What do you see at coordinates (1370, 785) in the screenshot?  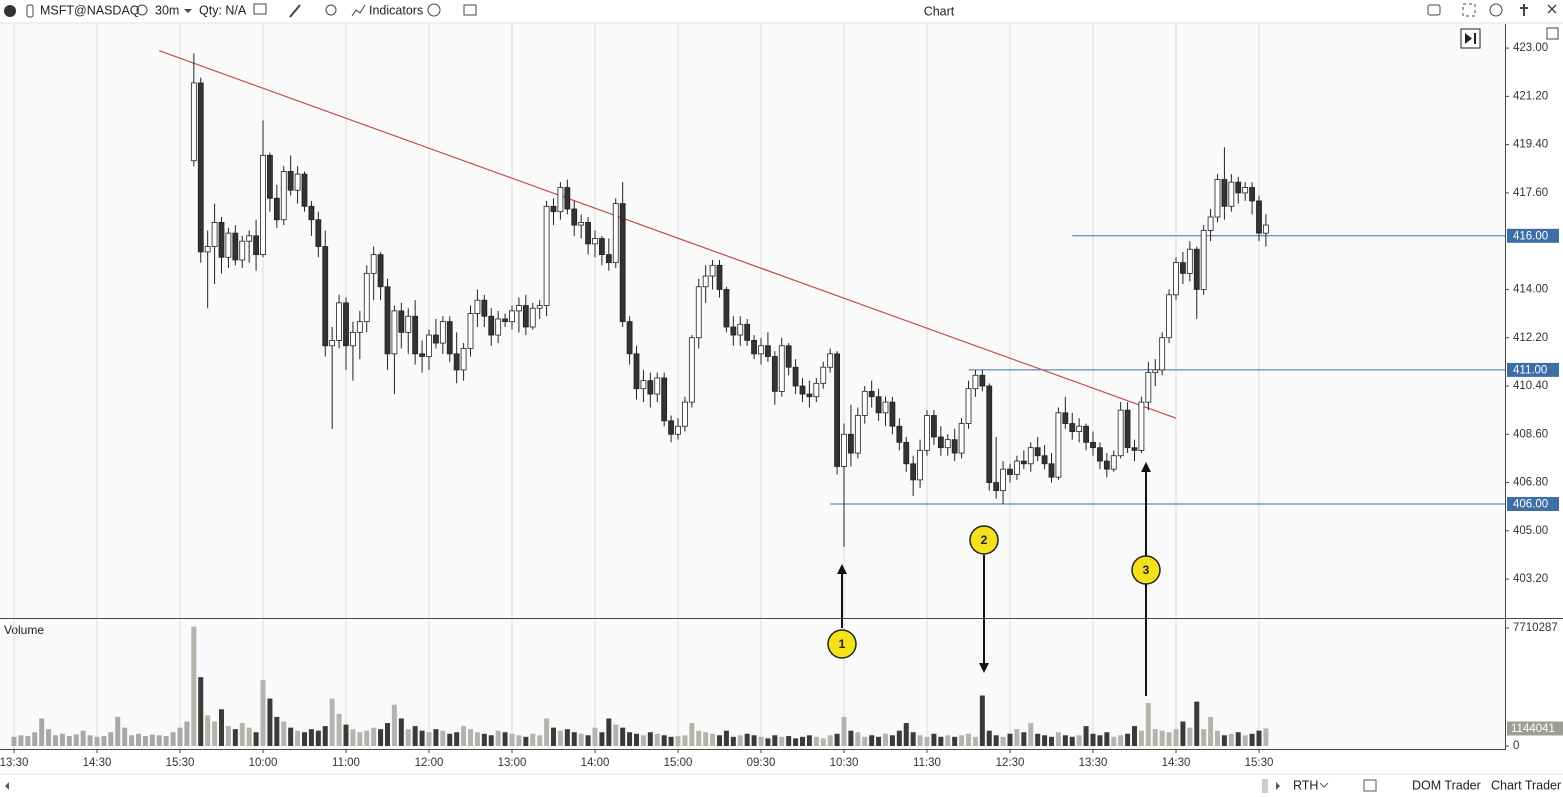 I see `calendar-icon` at bounding box center [1370, 785].